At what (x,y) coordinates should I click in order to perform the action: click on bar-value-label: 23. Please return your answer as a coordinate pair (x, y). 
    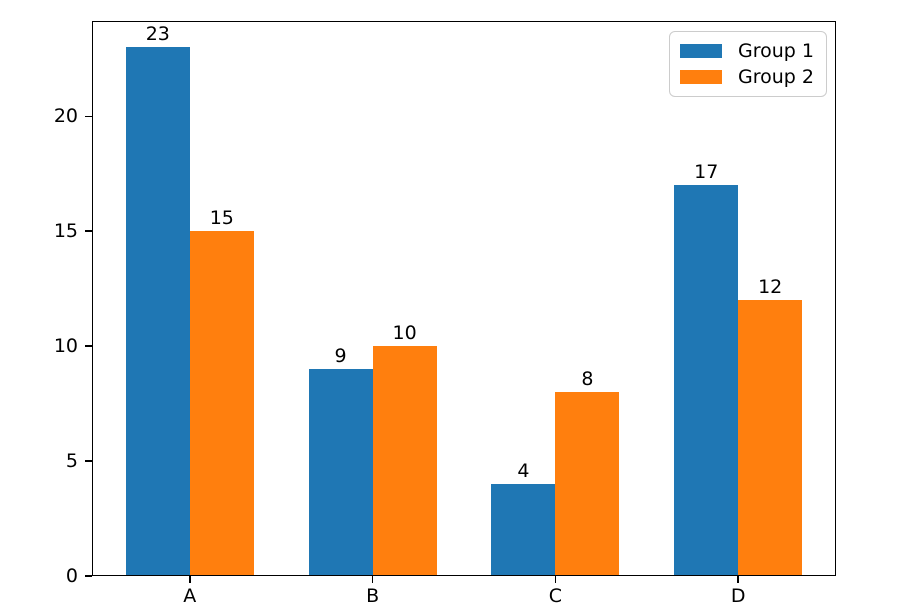
    Looking at the image, I should click on (157, 34).